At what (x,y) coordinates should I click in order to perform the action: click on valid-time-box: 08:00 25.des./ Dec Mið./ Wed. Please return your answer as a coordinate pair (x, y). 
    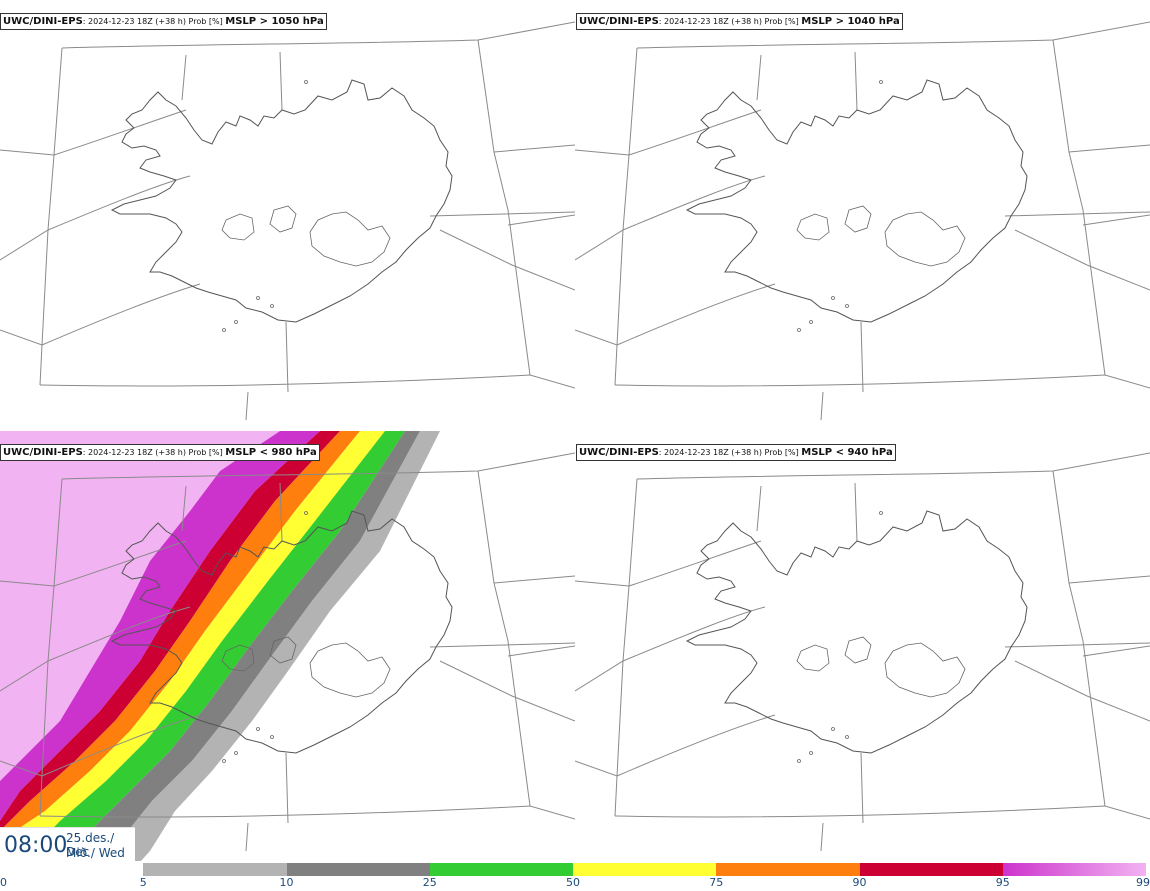
    Looking at the image, I should click on (67, 845).